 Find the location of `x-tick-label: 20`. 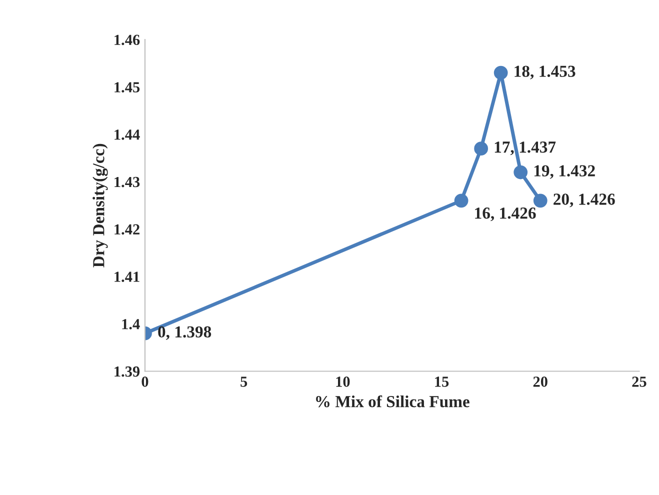

x-tick-label: 20 is located at coordinates (540, 381).